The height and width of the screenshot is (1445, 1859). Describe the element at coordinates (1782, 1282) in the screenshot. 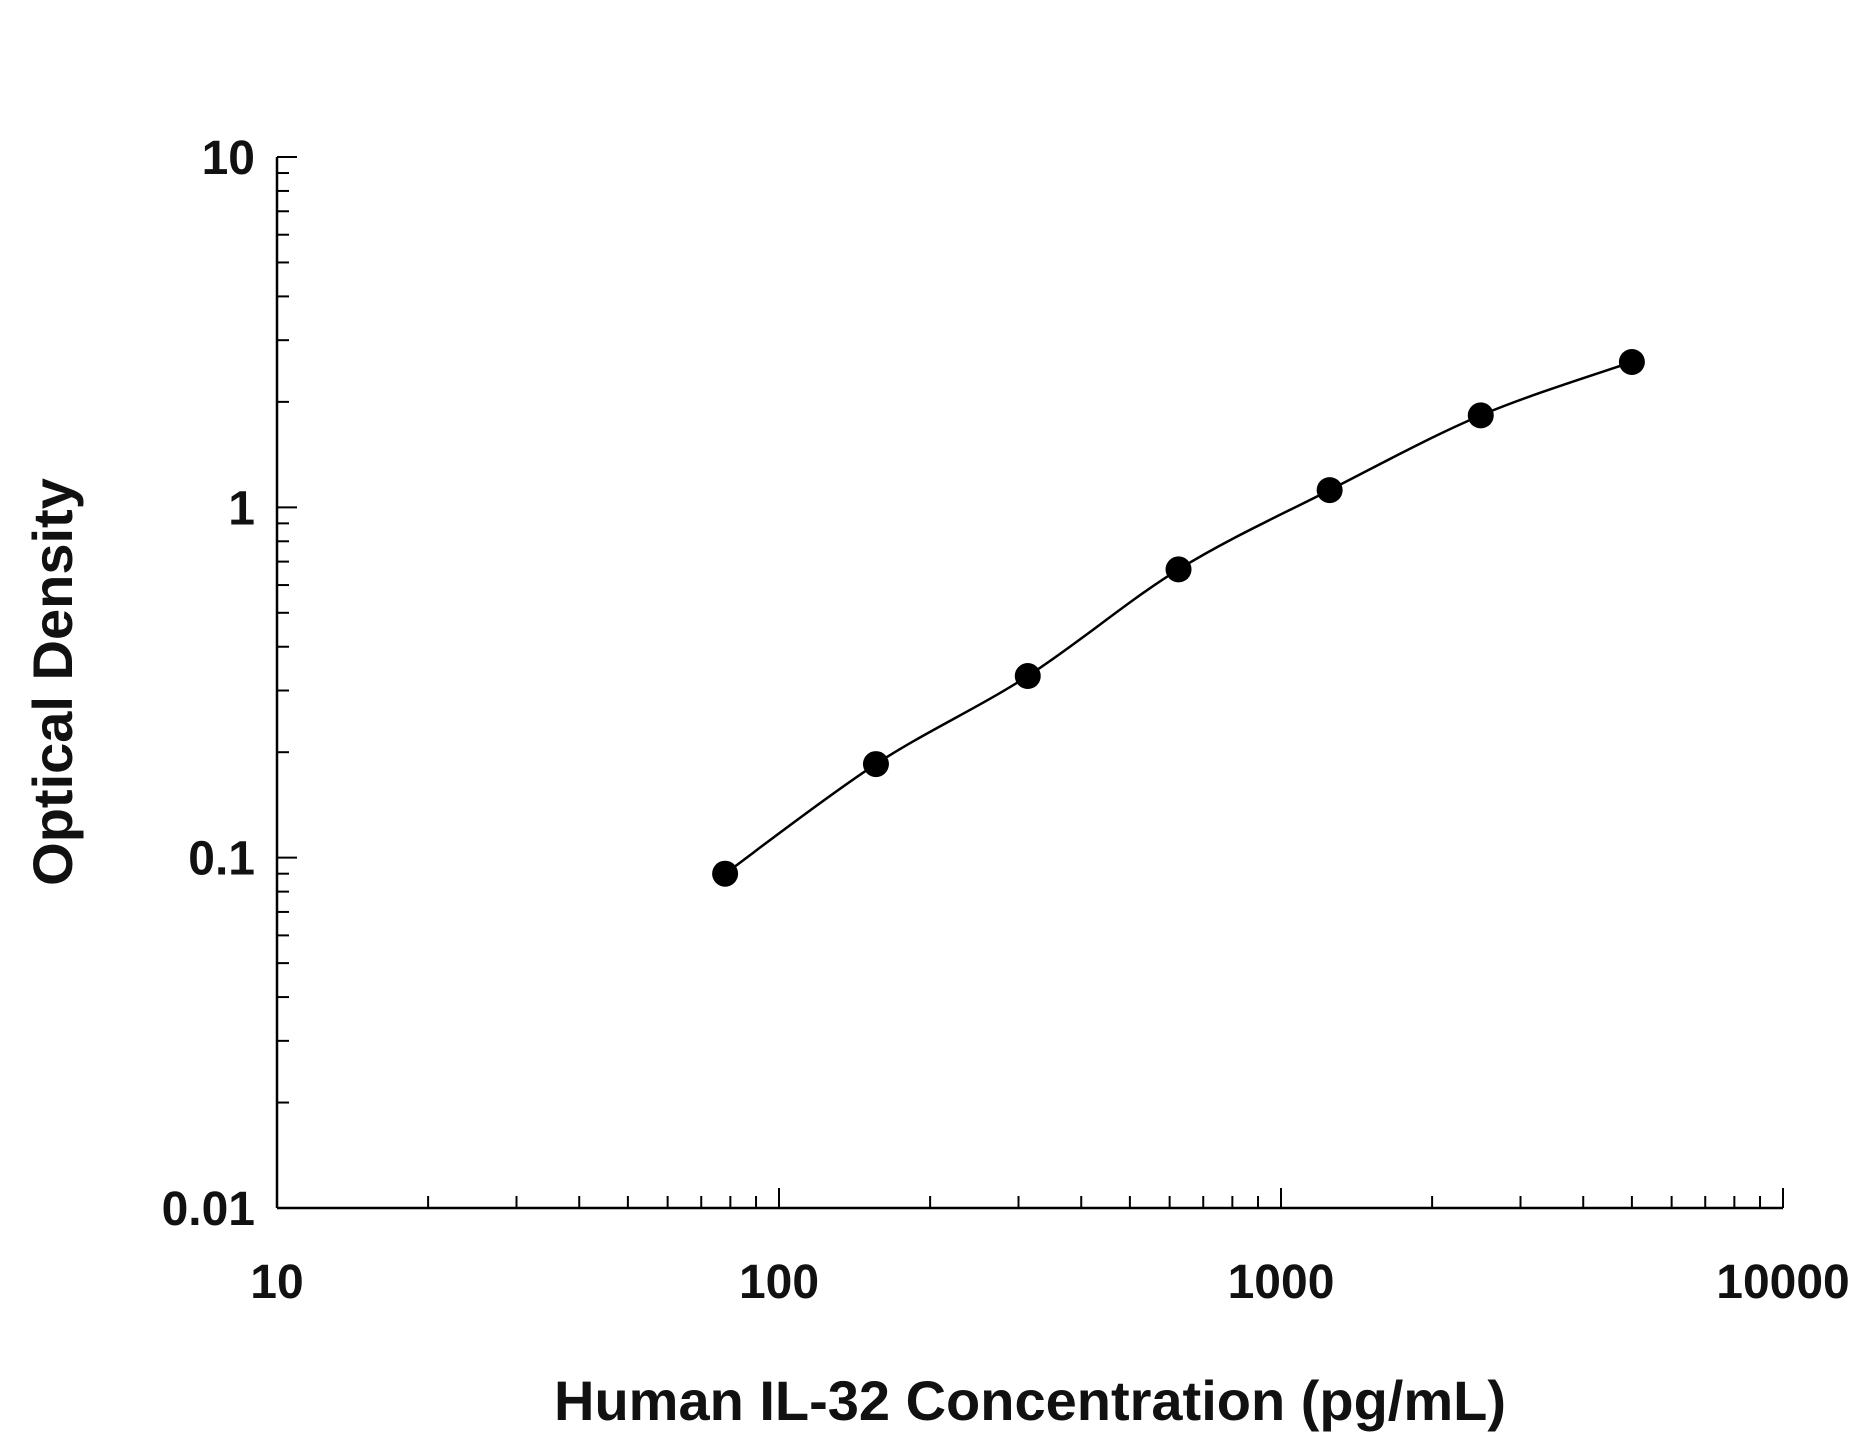

I see `x-tick-label: 10000` at that location.